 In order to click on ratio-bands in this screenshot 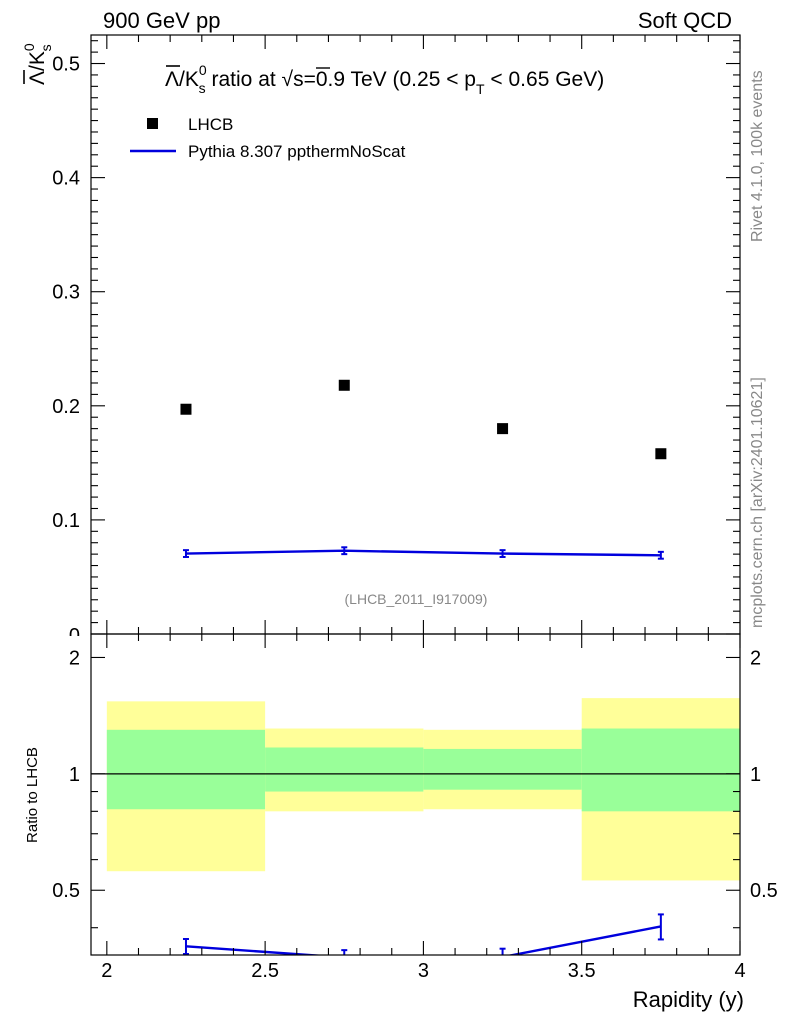, I will do `click(423, 789)`.